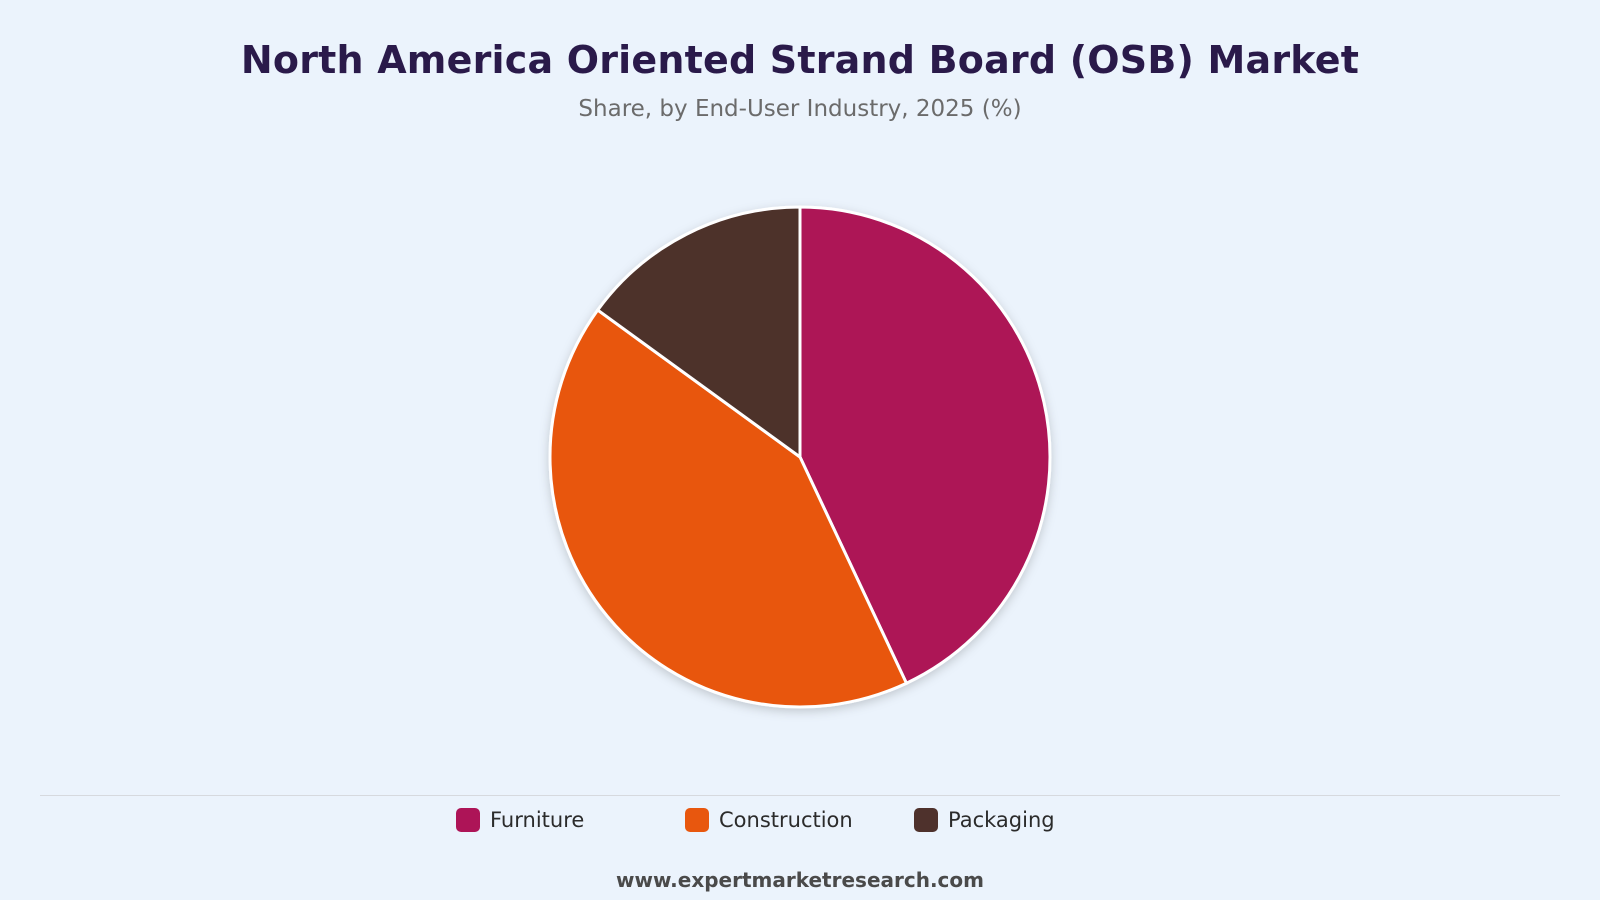 The width and height of the screenshot is (1600, 900). I want to click on legend-divider, so click(800, 795).